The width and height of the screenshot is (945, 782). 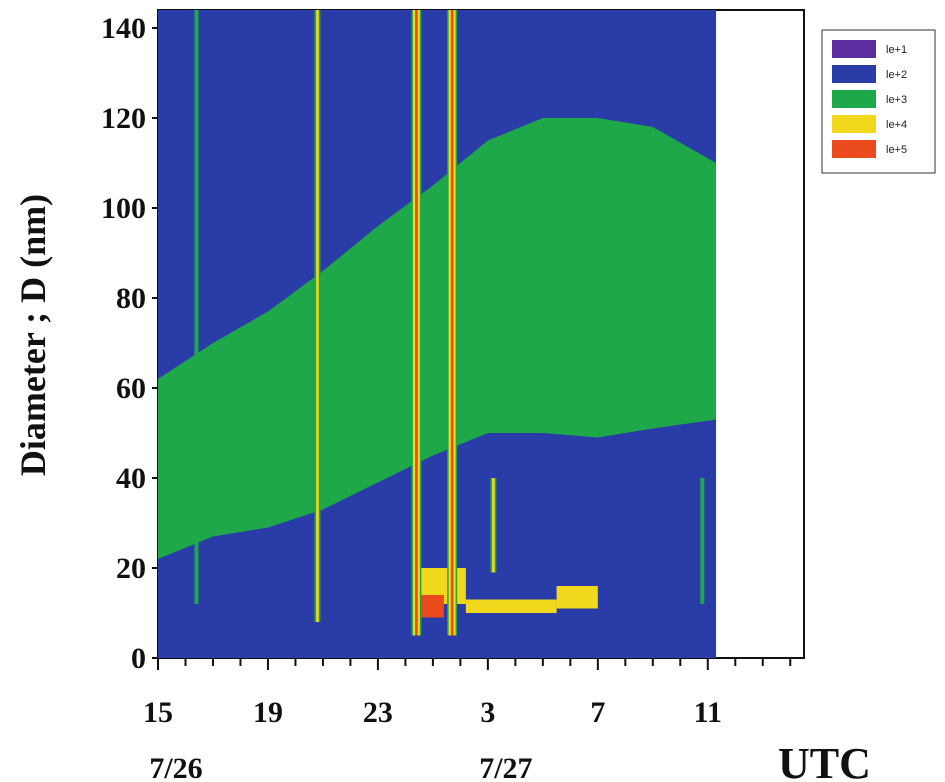 What do you see at coordinates (123, 208) in the screenshot?
I see `y-tick-label: 100` at bounding box center [123, 208].